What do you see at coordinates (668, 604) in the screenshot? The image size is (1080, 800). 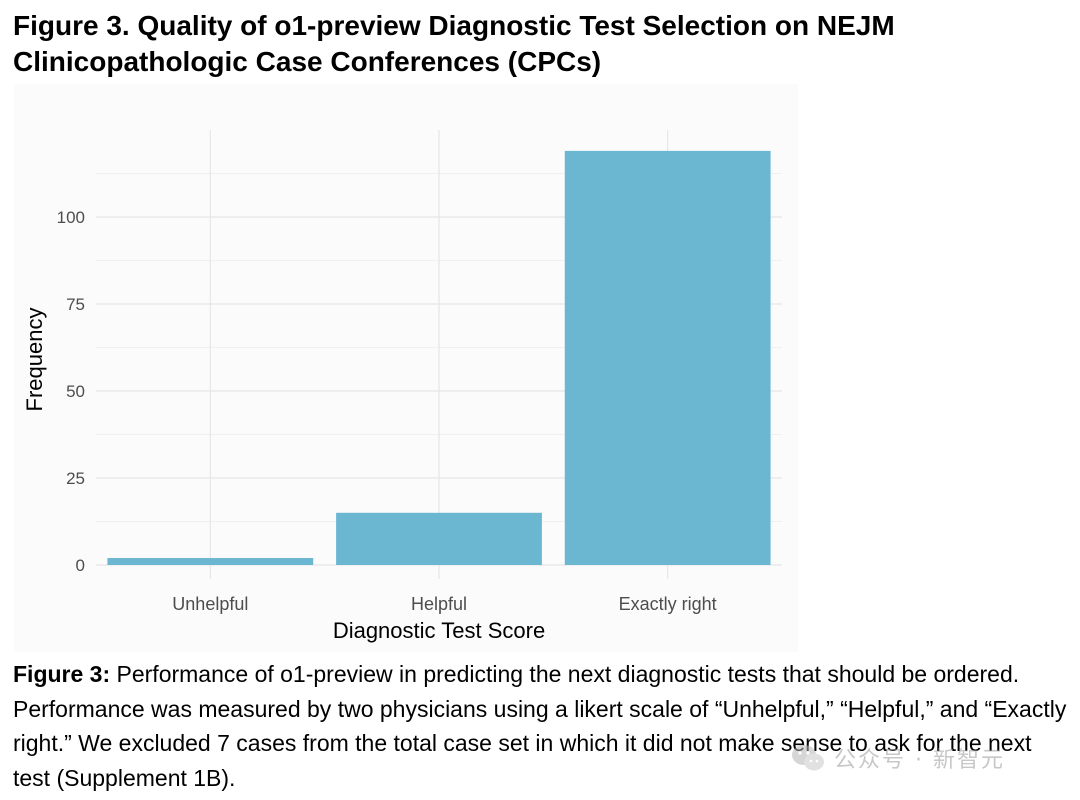 I see `x-tick-label: Exactly right` at bounding box center [668, 604].